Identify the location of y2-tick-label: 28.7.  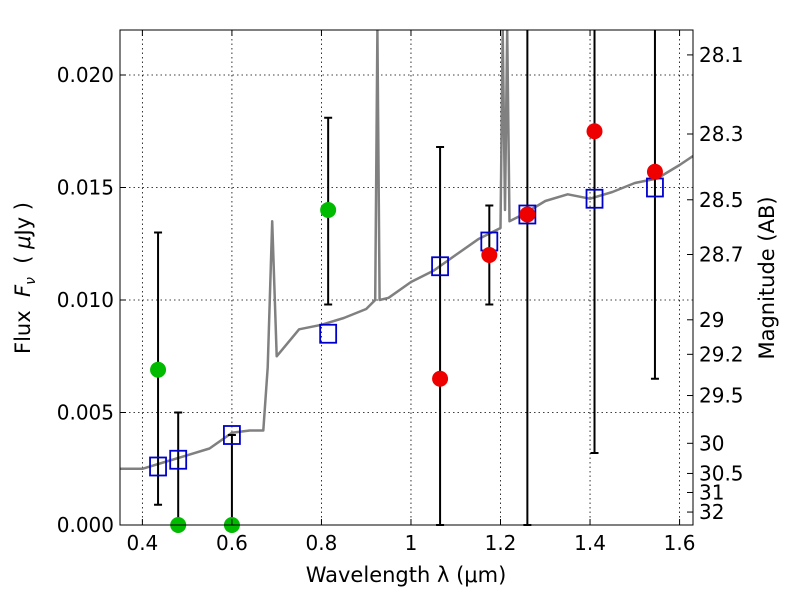
(721, 254).